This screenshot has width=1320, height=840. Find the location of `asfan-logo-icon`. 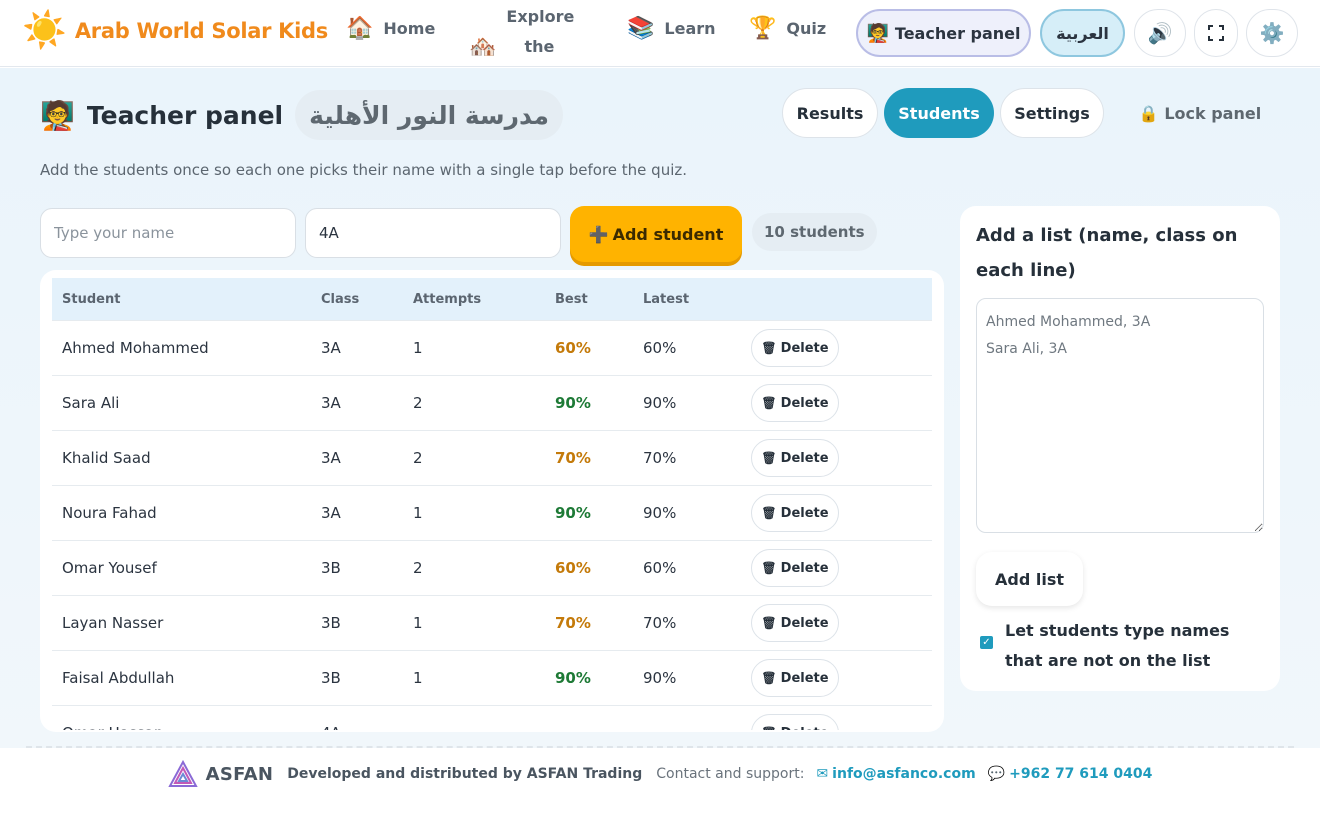

asfan-logo-icon is located at coordinates (182, 773).